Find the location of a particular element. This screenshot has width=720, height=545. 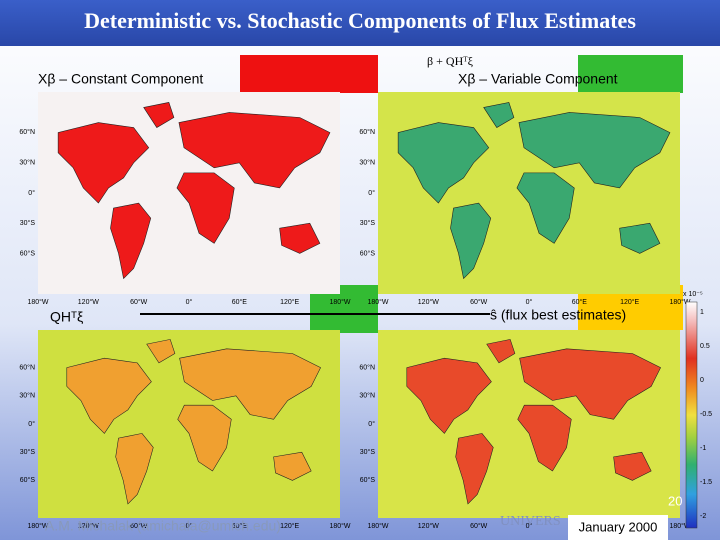

panel-label: QHᵀξ is located at coordinates (66, 317).